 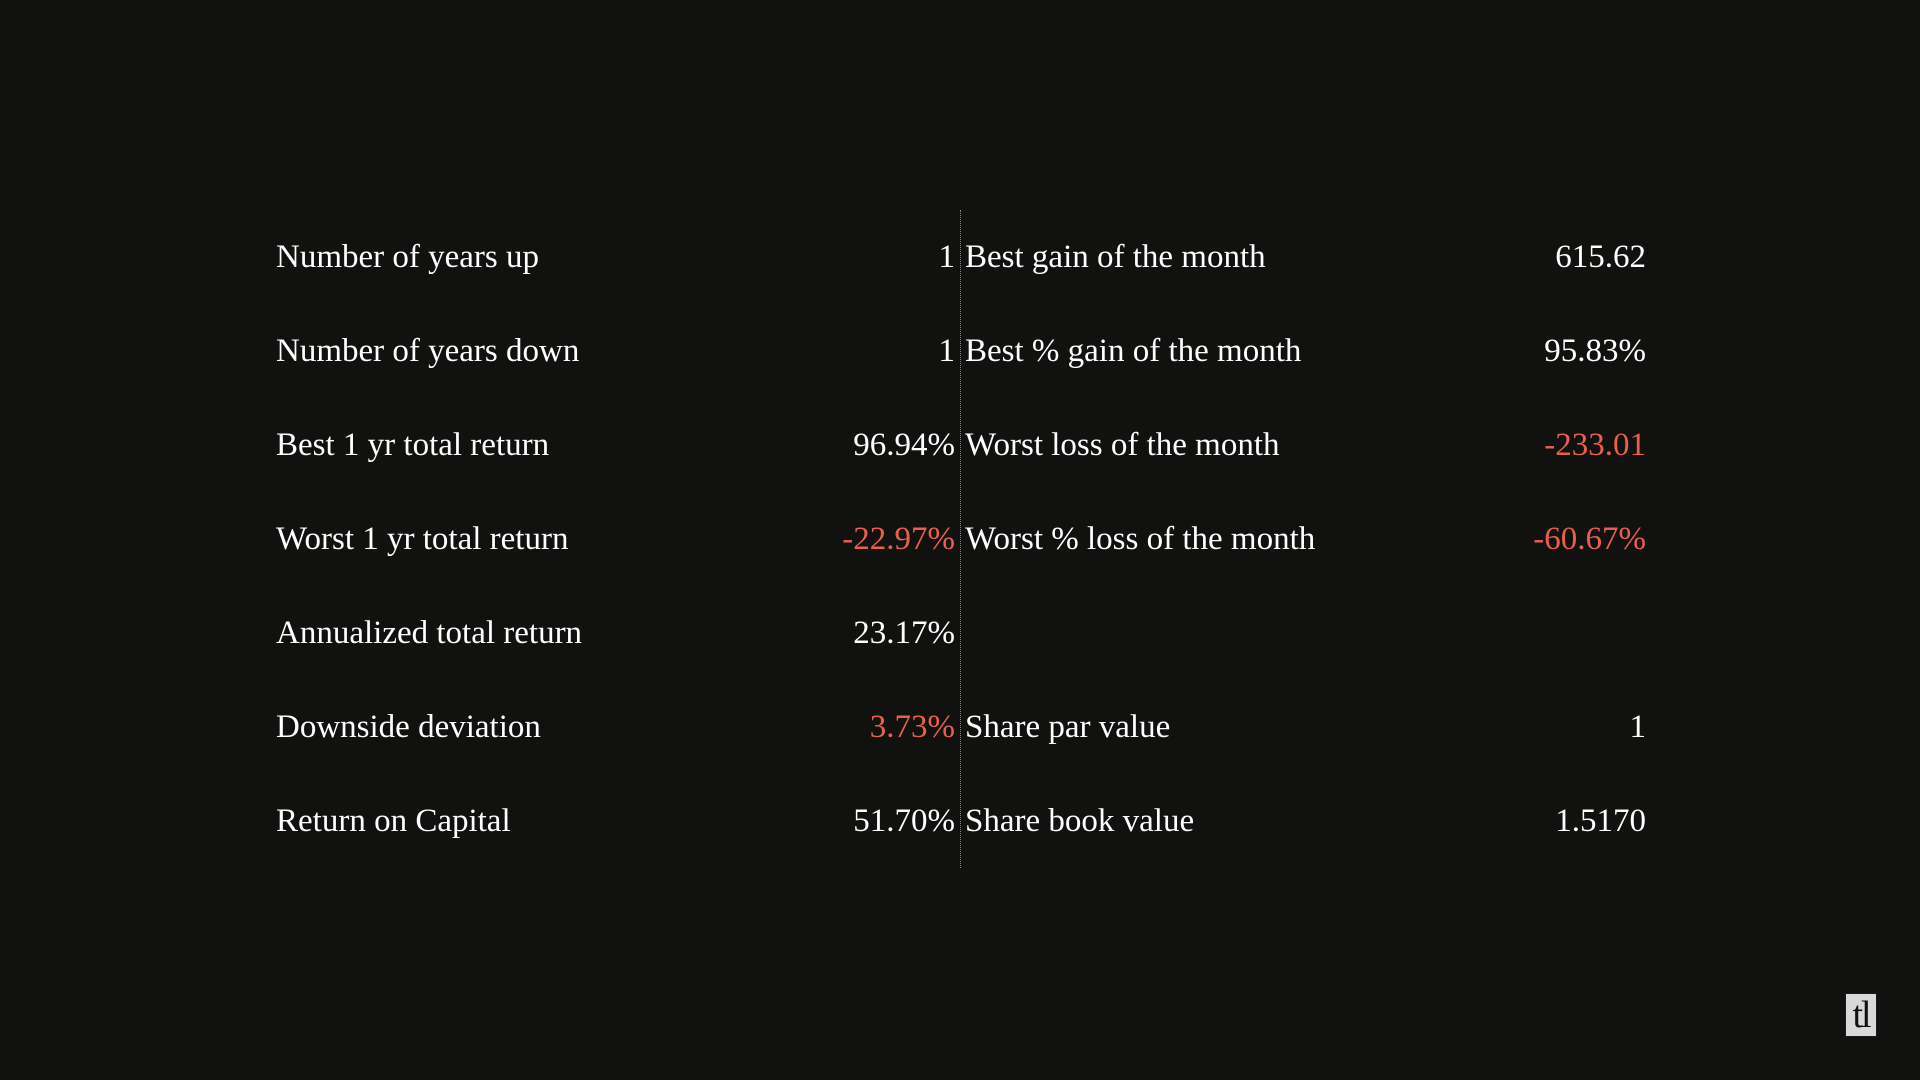 I want to click on stat-label: Return on Capital, so click(x=393, y=820).